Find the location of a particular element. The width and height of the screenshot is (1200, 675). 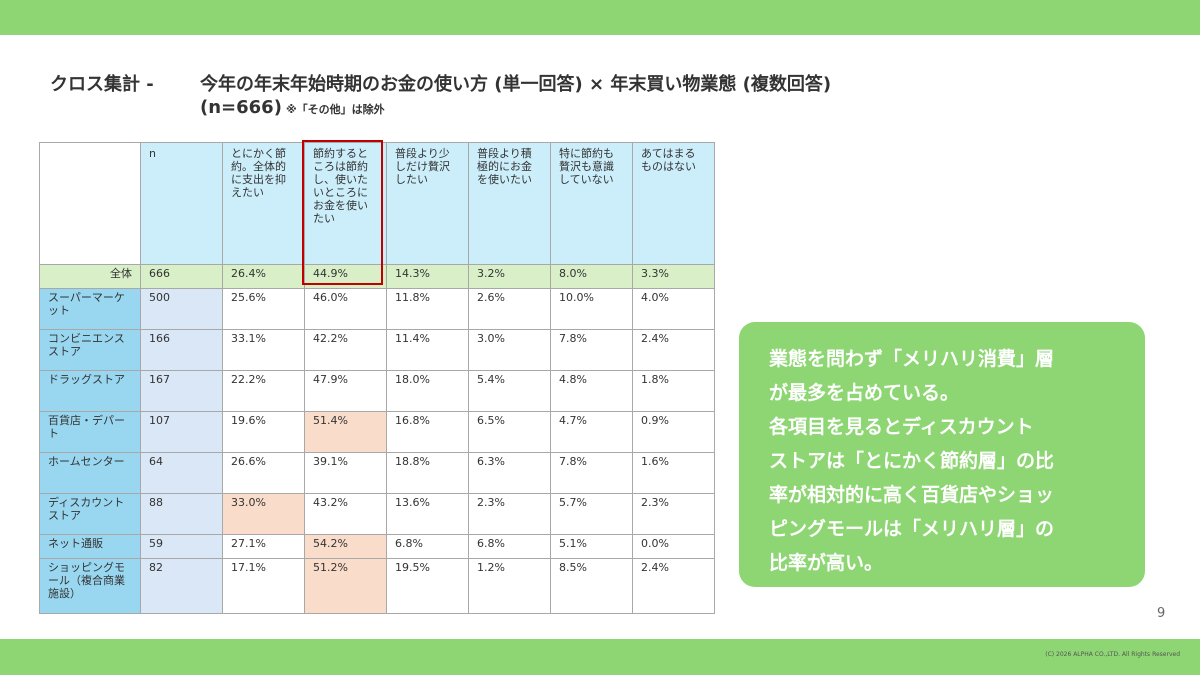

table-row: ネット通販 59 27.1% 54.2% 6.8% 6.8% 5.1% 0.0% is located at coordinates (377, 546).